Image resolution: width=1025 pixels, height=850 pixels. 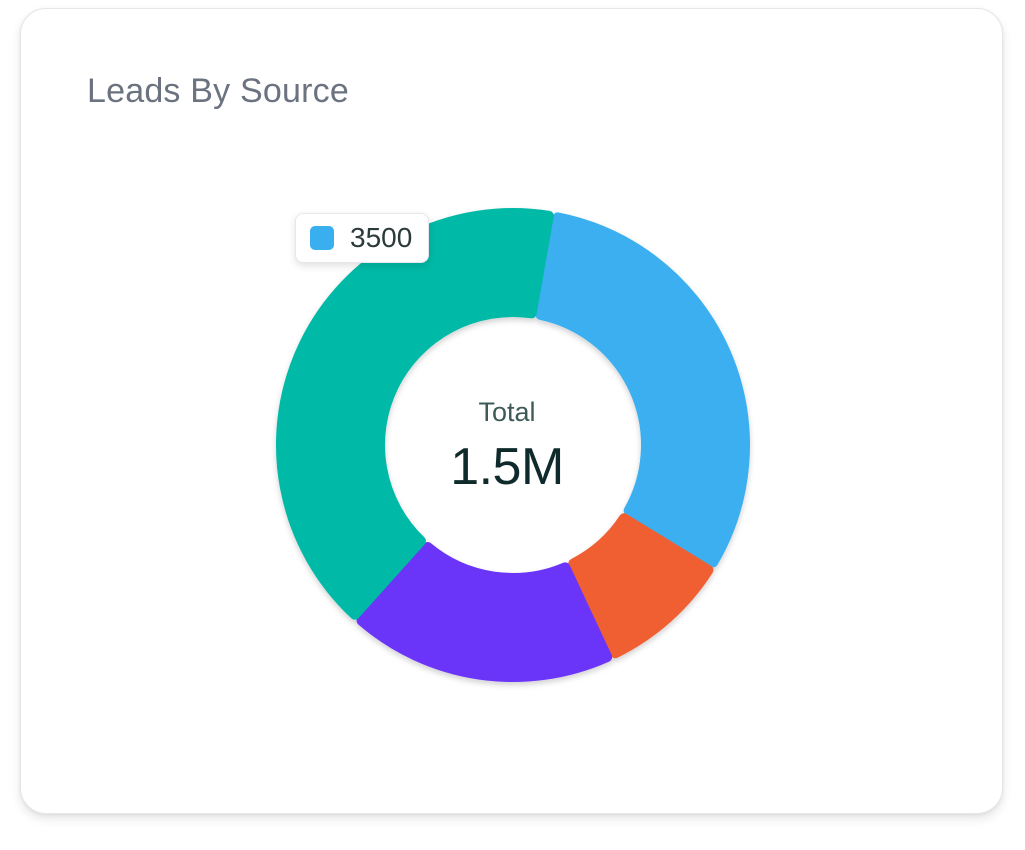 I want to click on slice-tooltip: 3500, so click(x=362, y=238).